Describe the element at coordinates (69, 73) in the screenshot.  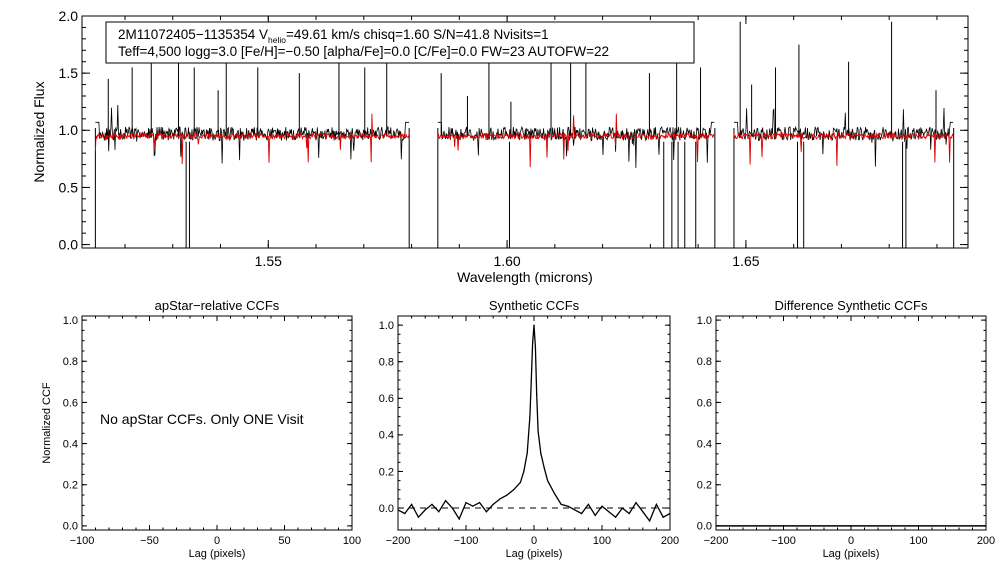
I see `y-tick-label: 1.5` at that location.